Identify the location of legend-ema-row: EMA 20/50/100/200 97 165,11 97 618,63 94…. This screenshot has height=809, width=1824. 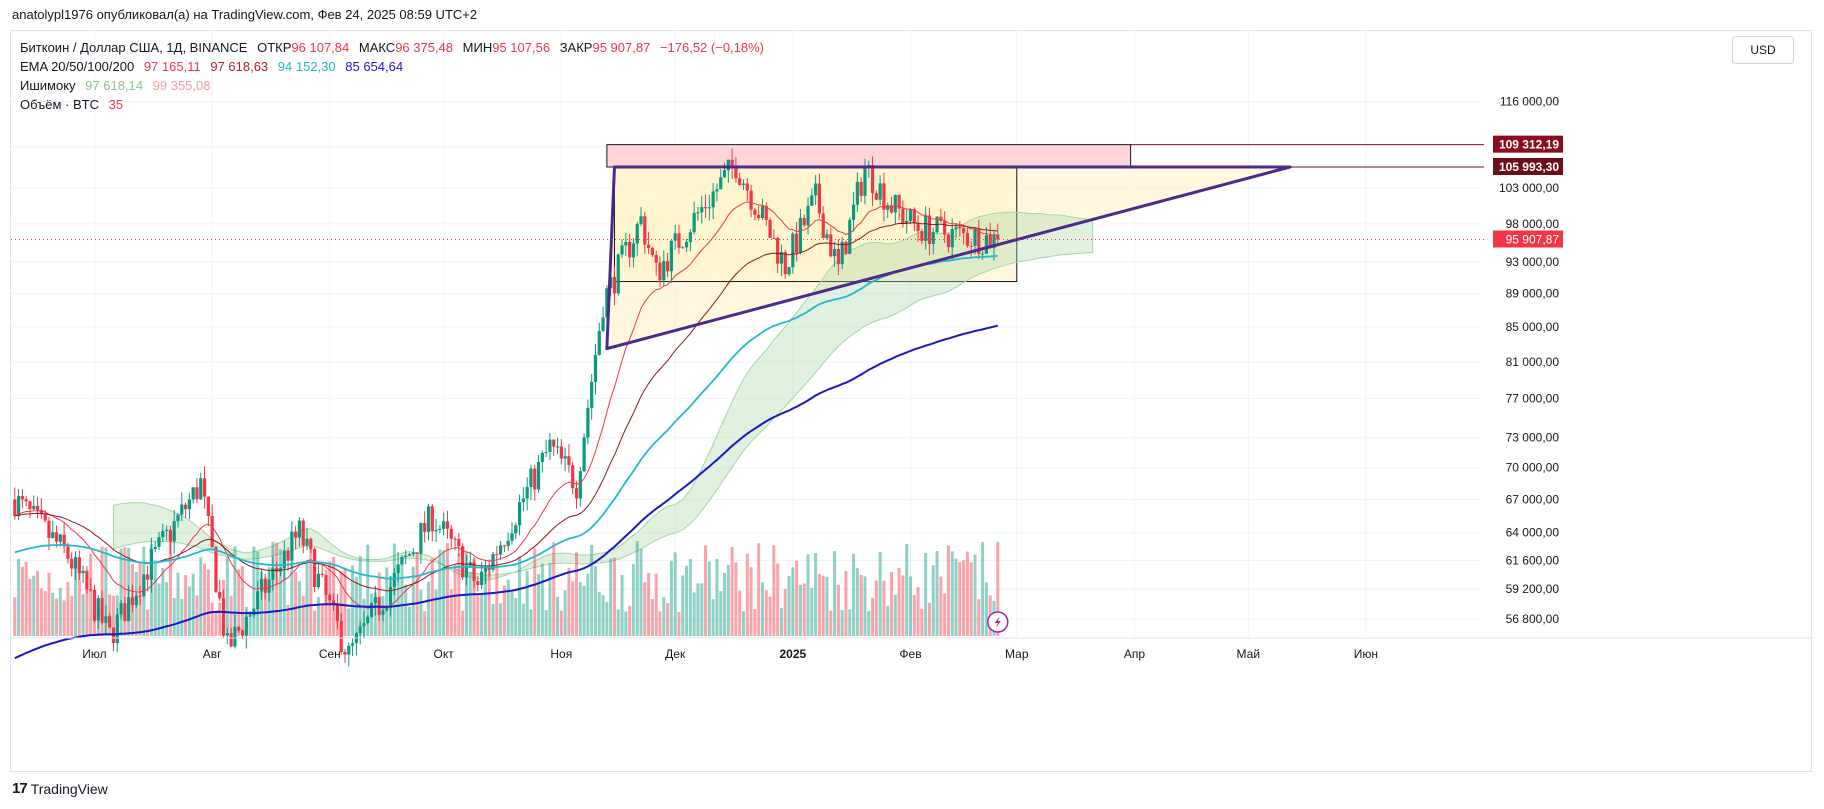
(392, 66).